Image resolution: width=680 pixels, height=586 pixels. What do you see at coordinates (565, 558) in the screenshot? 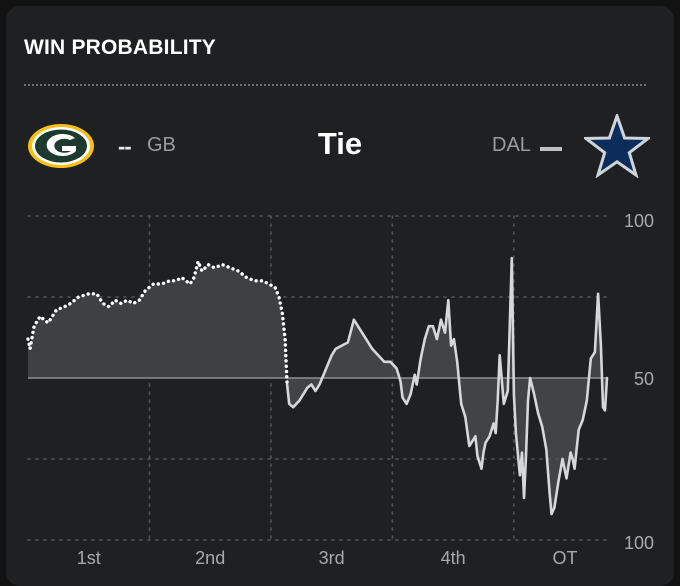
I see `quarter-label-4: OT` at bounding box center [565, 558].